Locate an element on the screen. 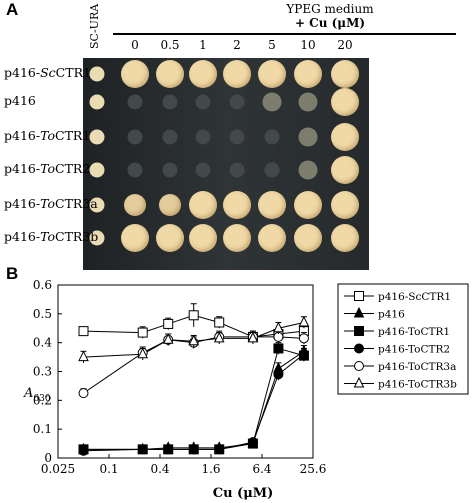 Image resolution: width=474 pixels, height=503 pixels. y-tick-label: 0.4 is located at coordinates (42, 343).